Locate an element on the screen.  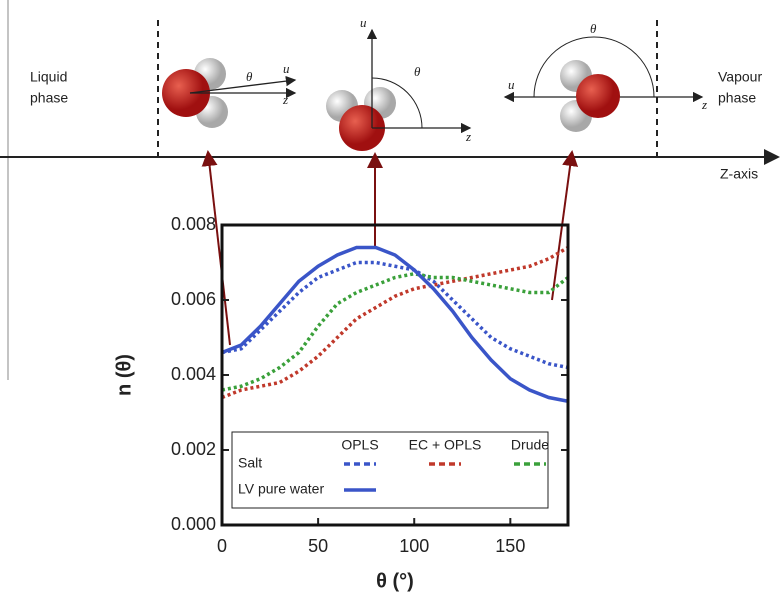
vector is located at coordinates (243, 84).